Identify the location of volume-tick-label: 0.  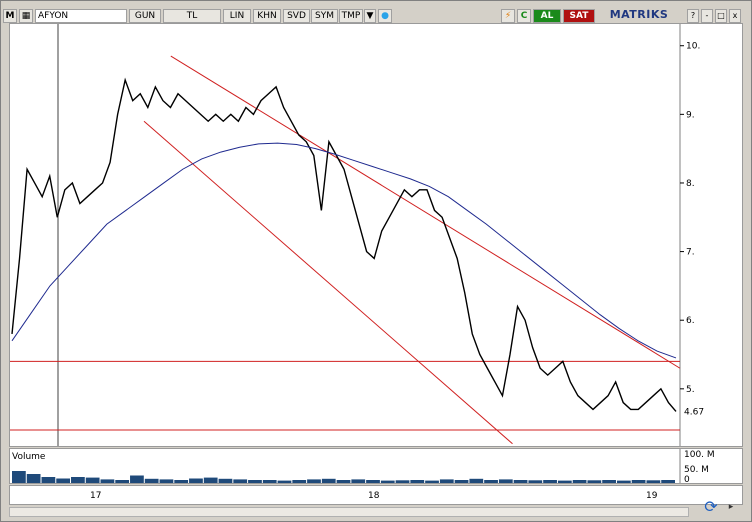
(687, 479).